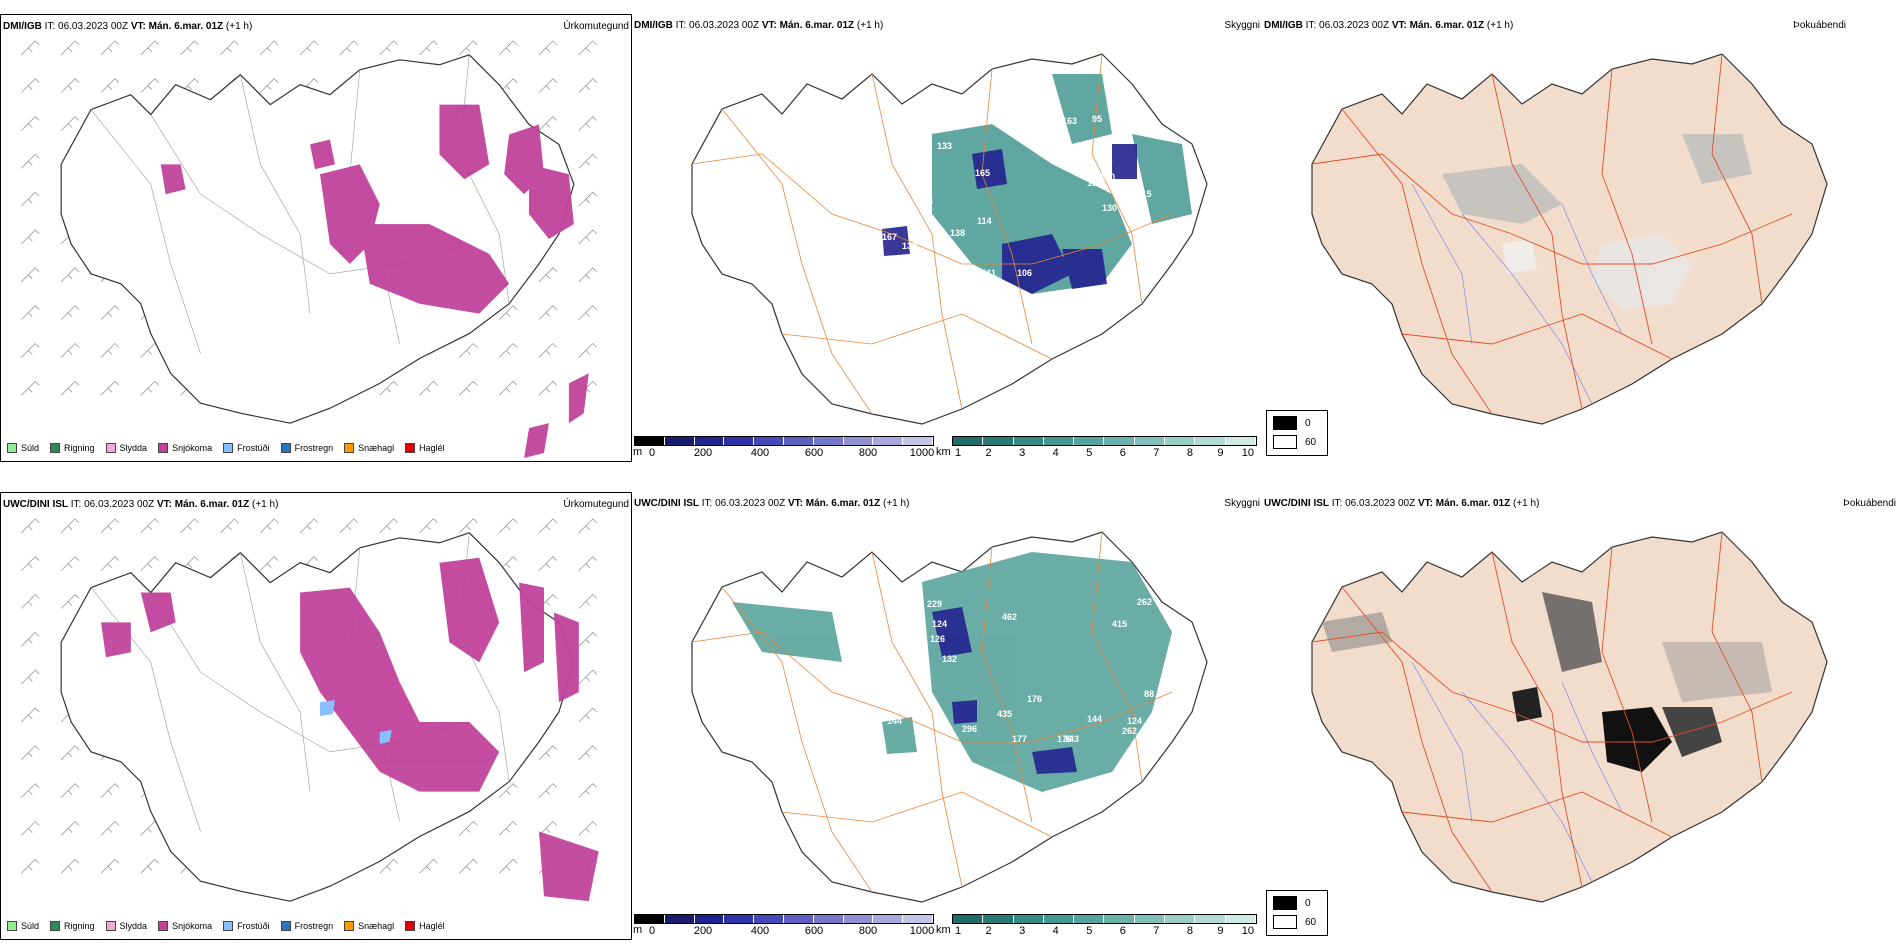 This screenshot has height=950, width=1900. Describe the element at coordinates (596, 26) in the screenshot. I see `panel-variable-title: Úrkomutegund` at that location.